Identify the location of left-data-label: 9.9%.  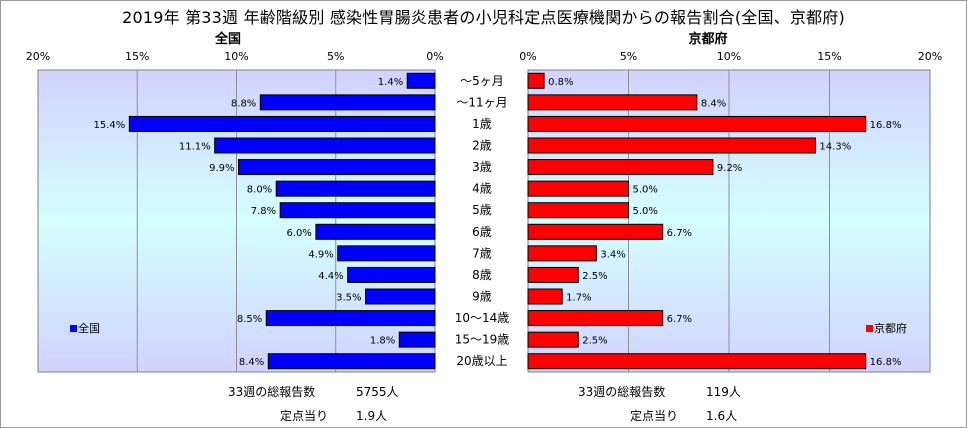
(221, 168).